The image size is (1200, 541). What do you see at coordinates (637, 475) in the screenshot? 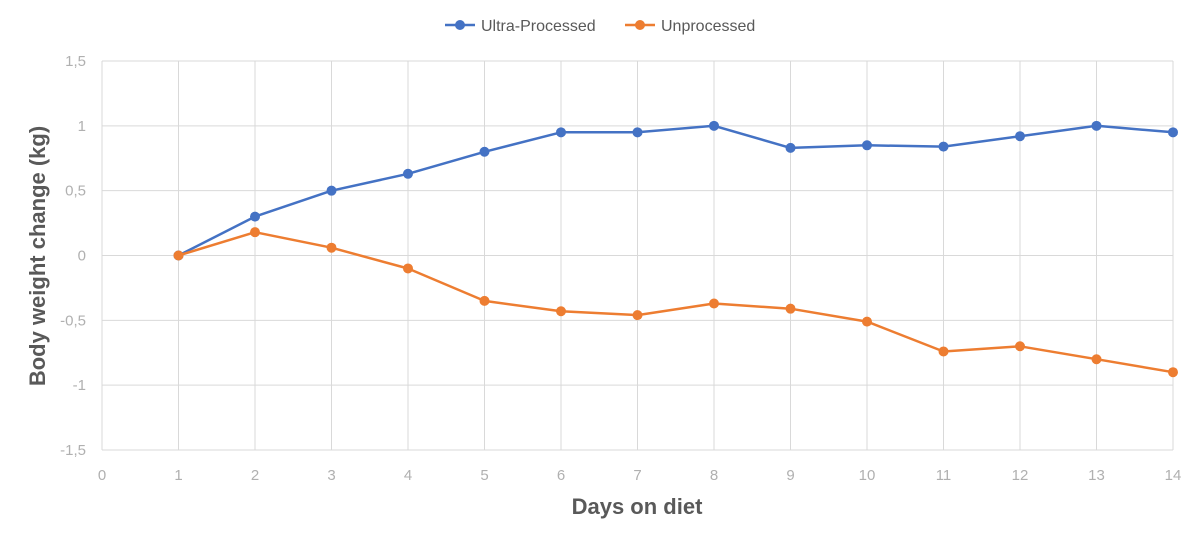
I see `x-tick-label: 7` at bounding box center [637, 475].